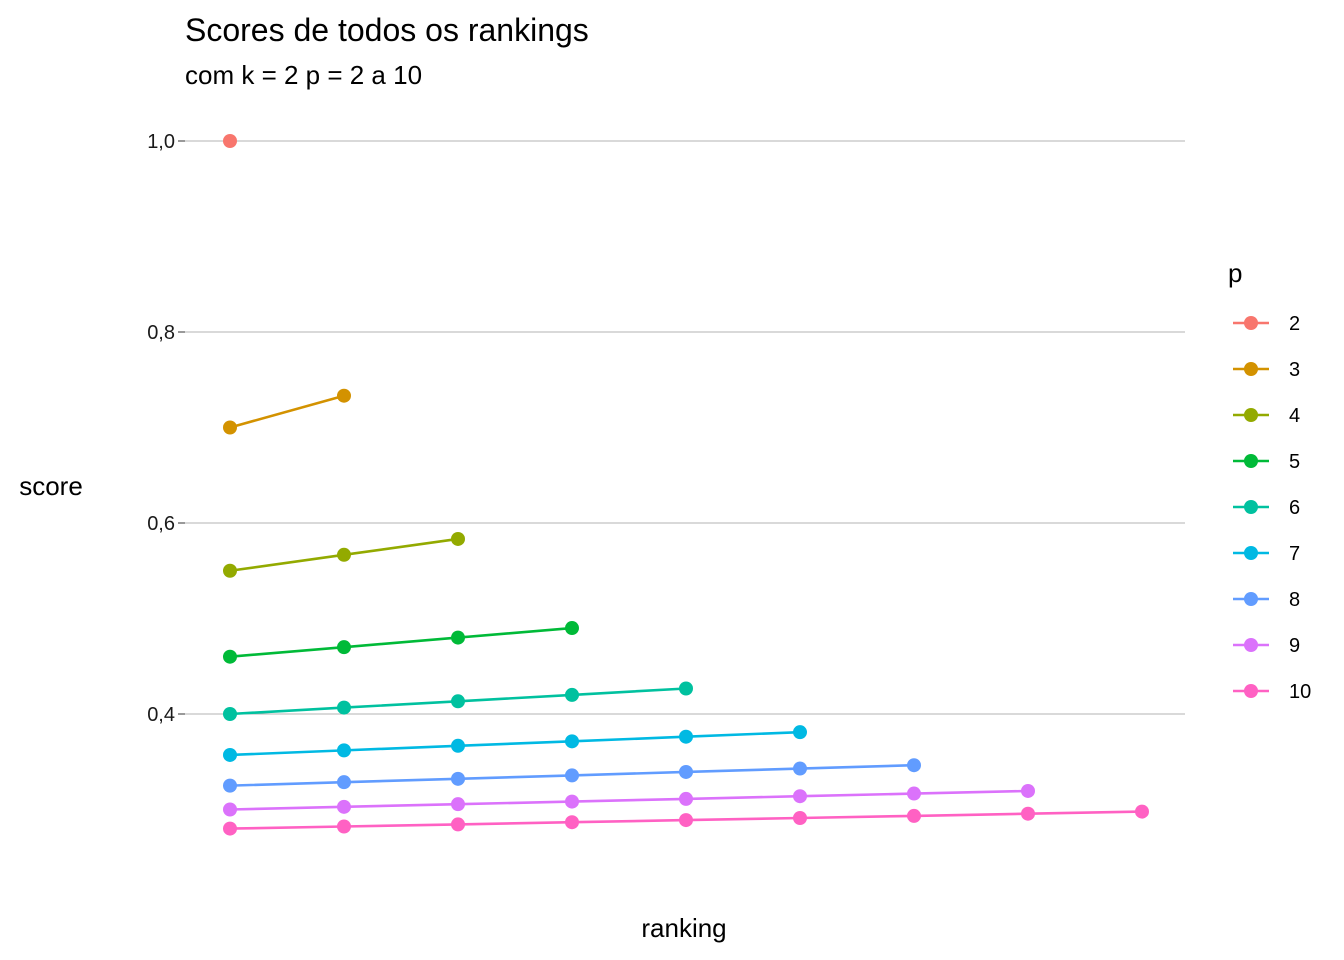 The image size is (1344, 960). What do you see at coordinates (161, 524) in the screenshot?
I see `y-tick-label: 0,6` at bounding box center [161, 524].